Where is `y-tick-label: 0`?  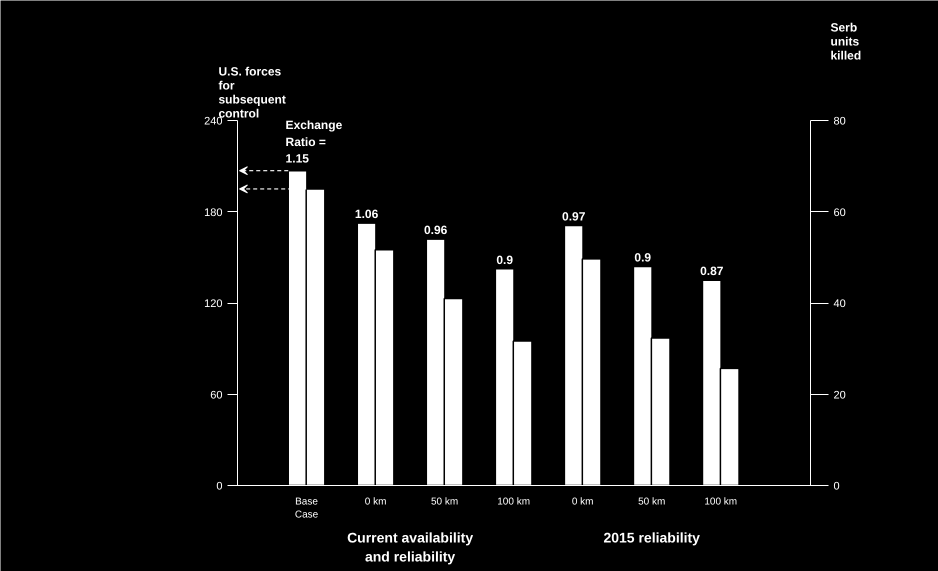
y-tick-label: 0 is located at coordinates (219, 486).